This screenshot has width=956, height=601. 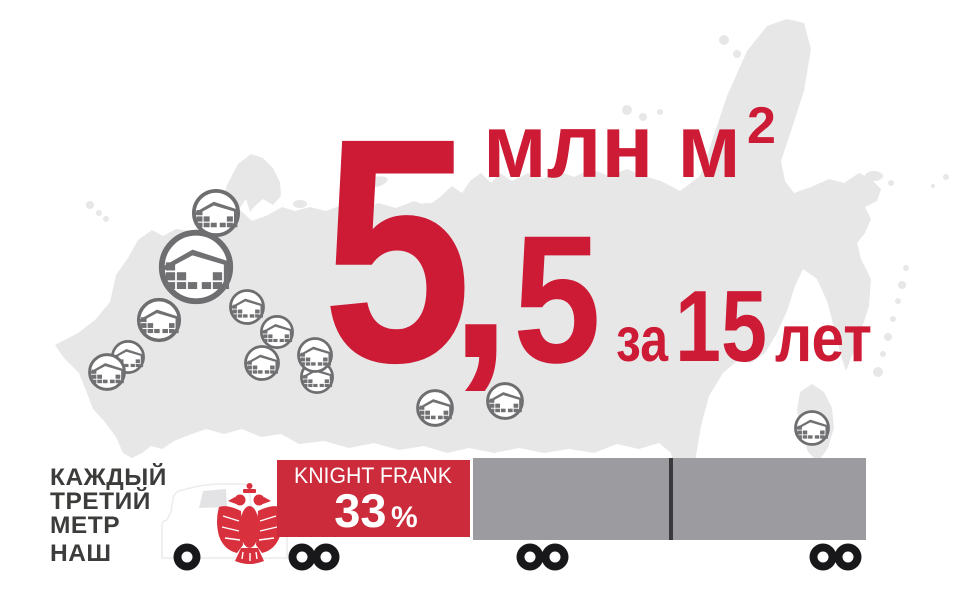 I want to click on headline-period-prefix: за, so click(x=642, y=340).